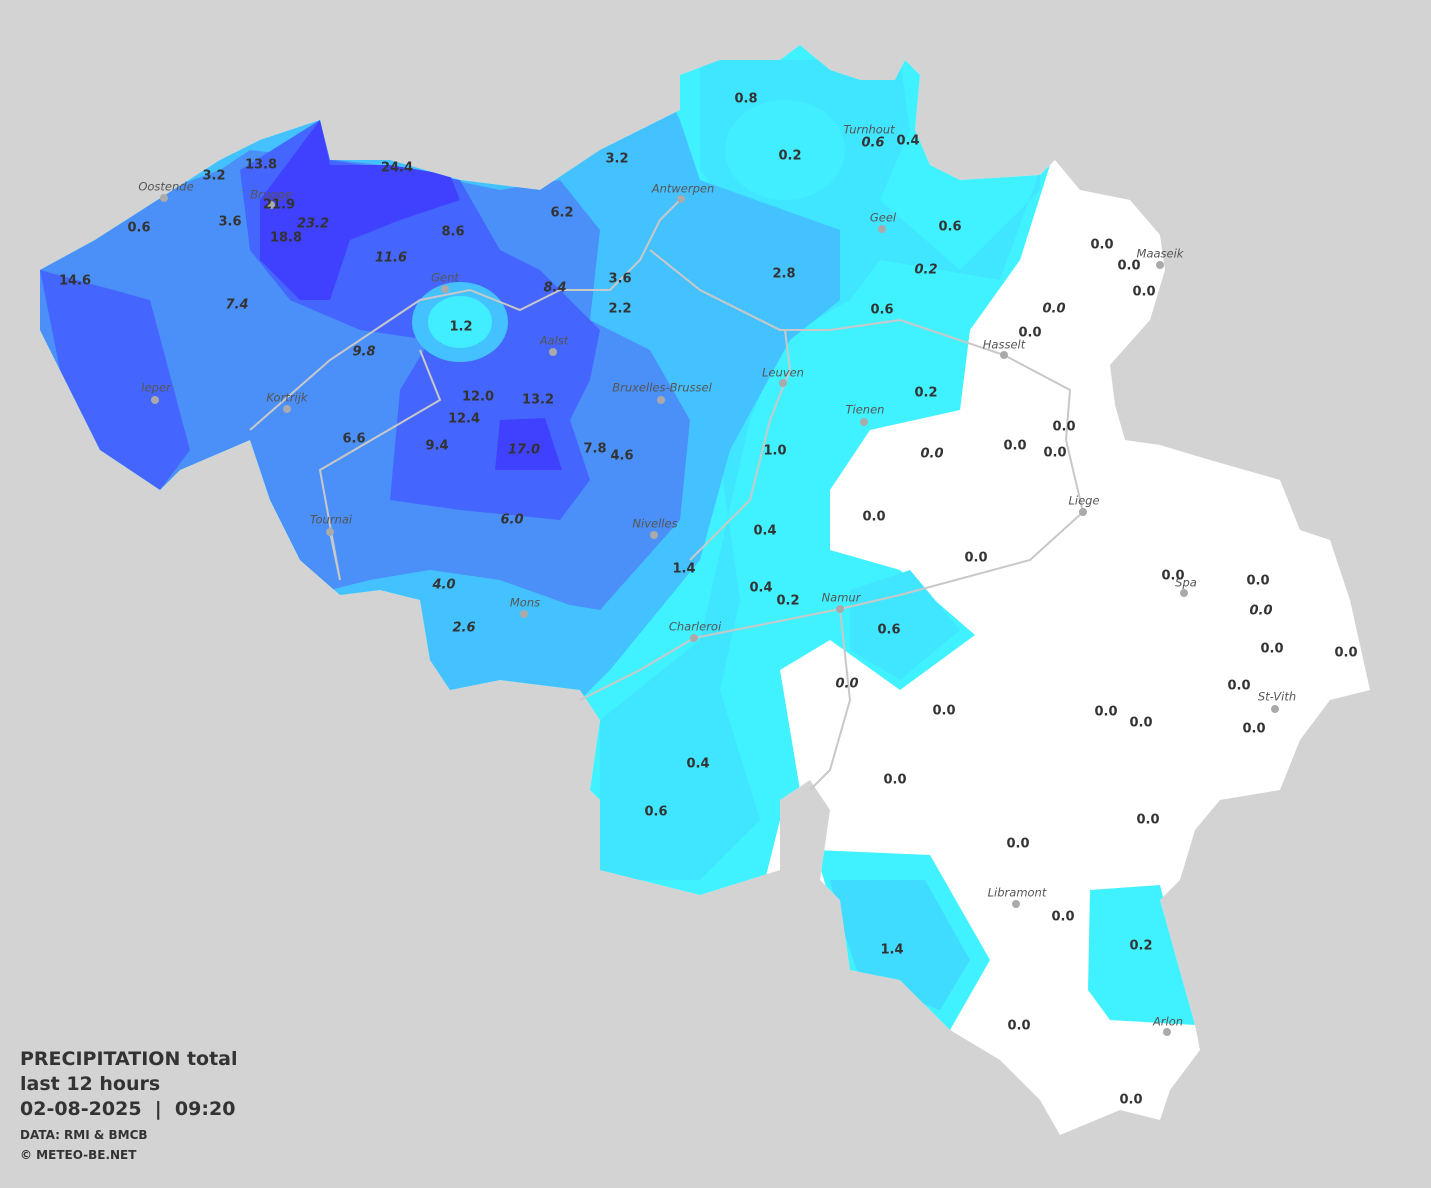  Describe the element at coordinates (478, 397) in the screenshot. I see `reading: 12.0` at that location.